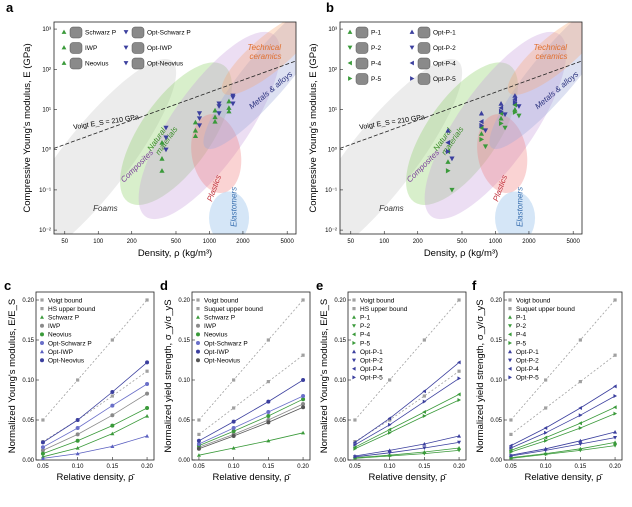 This screenshot has height=507, width=632. What do you see at coordinates (184, 461) in the screenshot?
I see `y-tick-label: 0.00` at bounding box center [184, 461].